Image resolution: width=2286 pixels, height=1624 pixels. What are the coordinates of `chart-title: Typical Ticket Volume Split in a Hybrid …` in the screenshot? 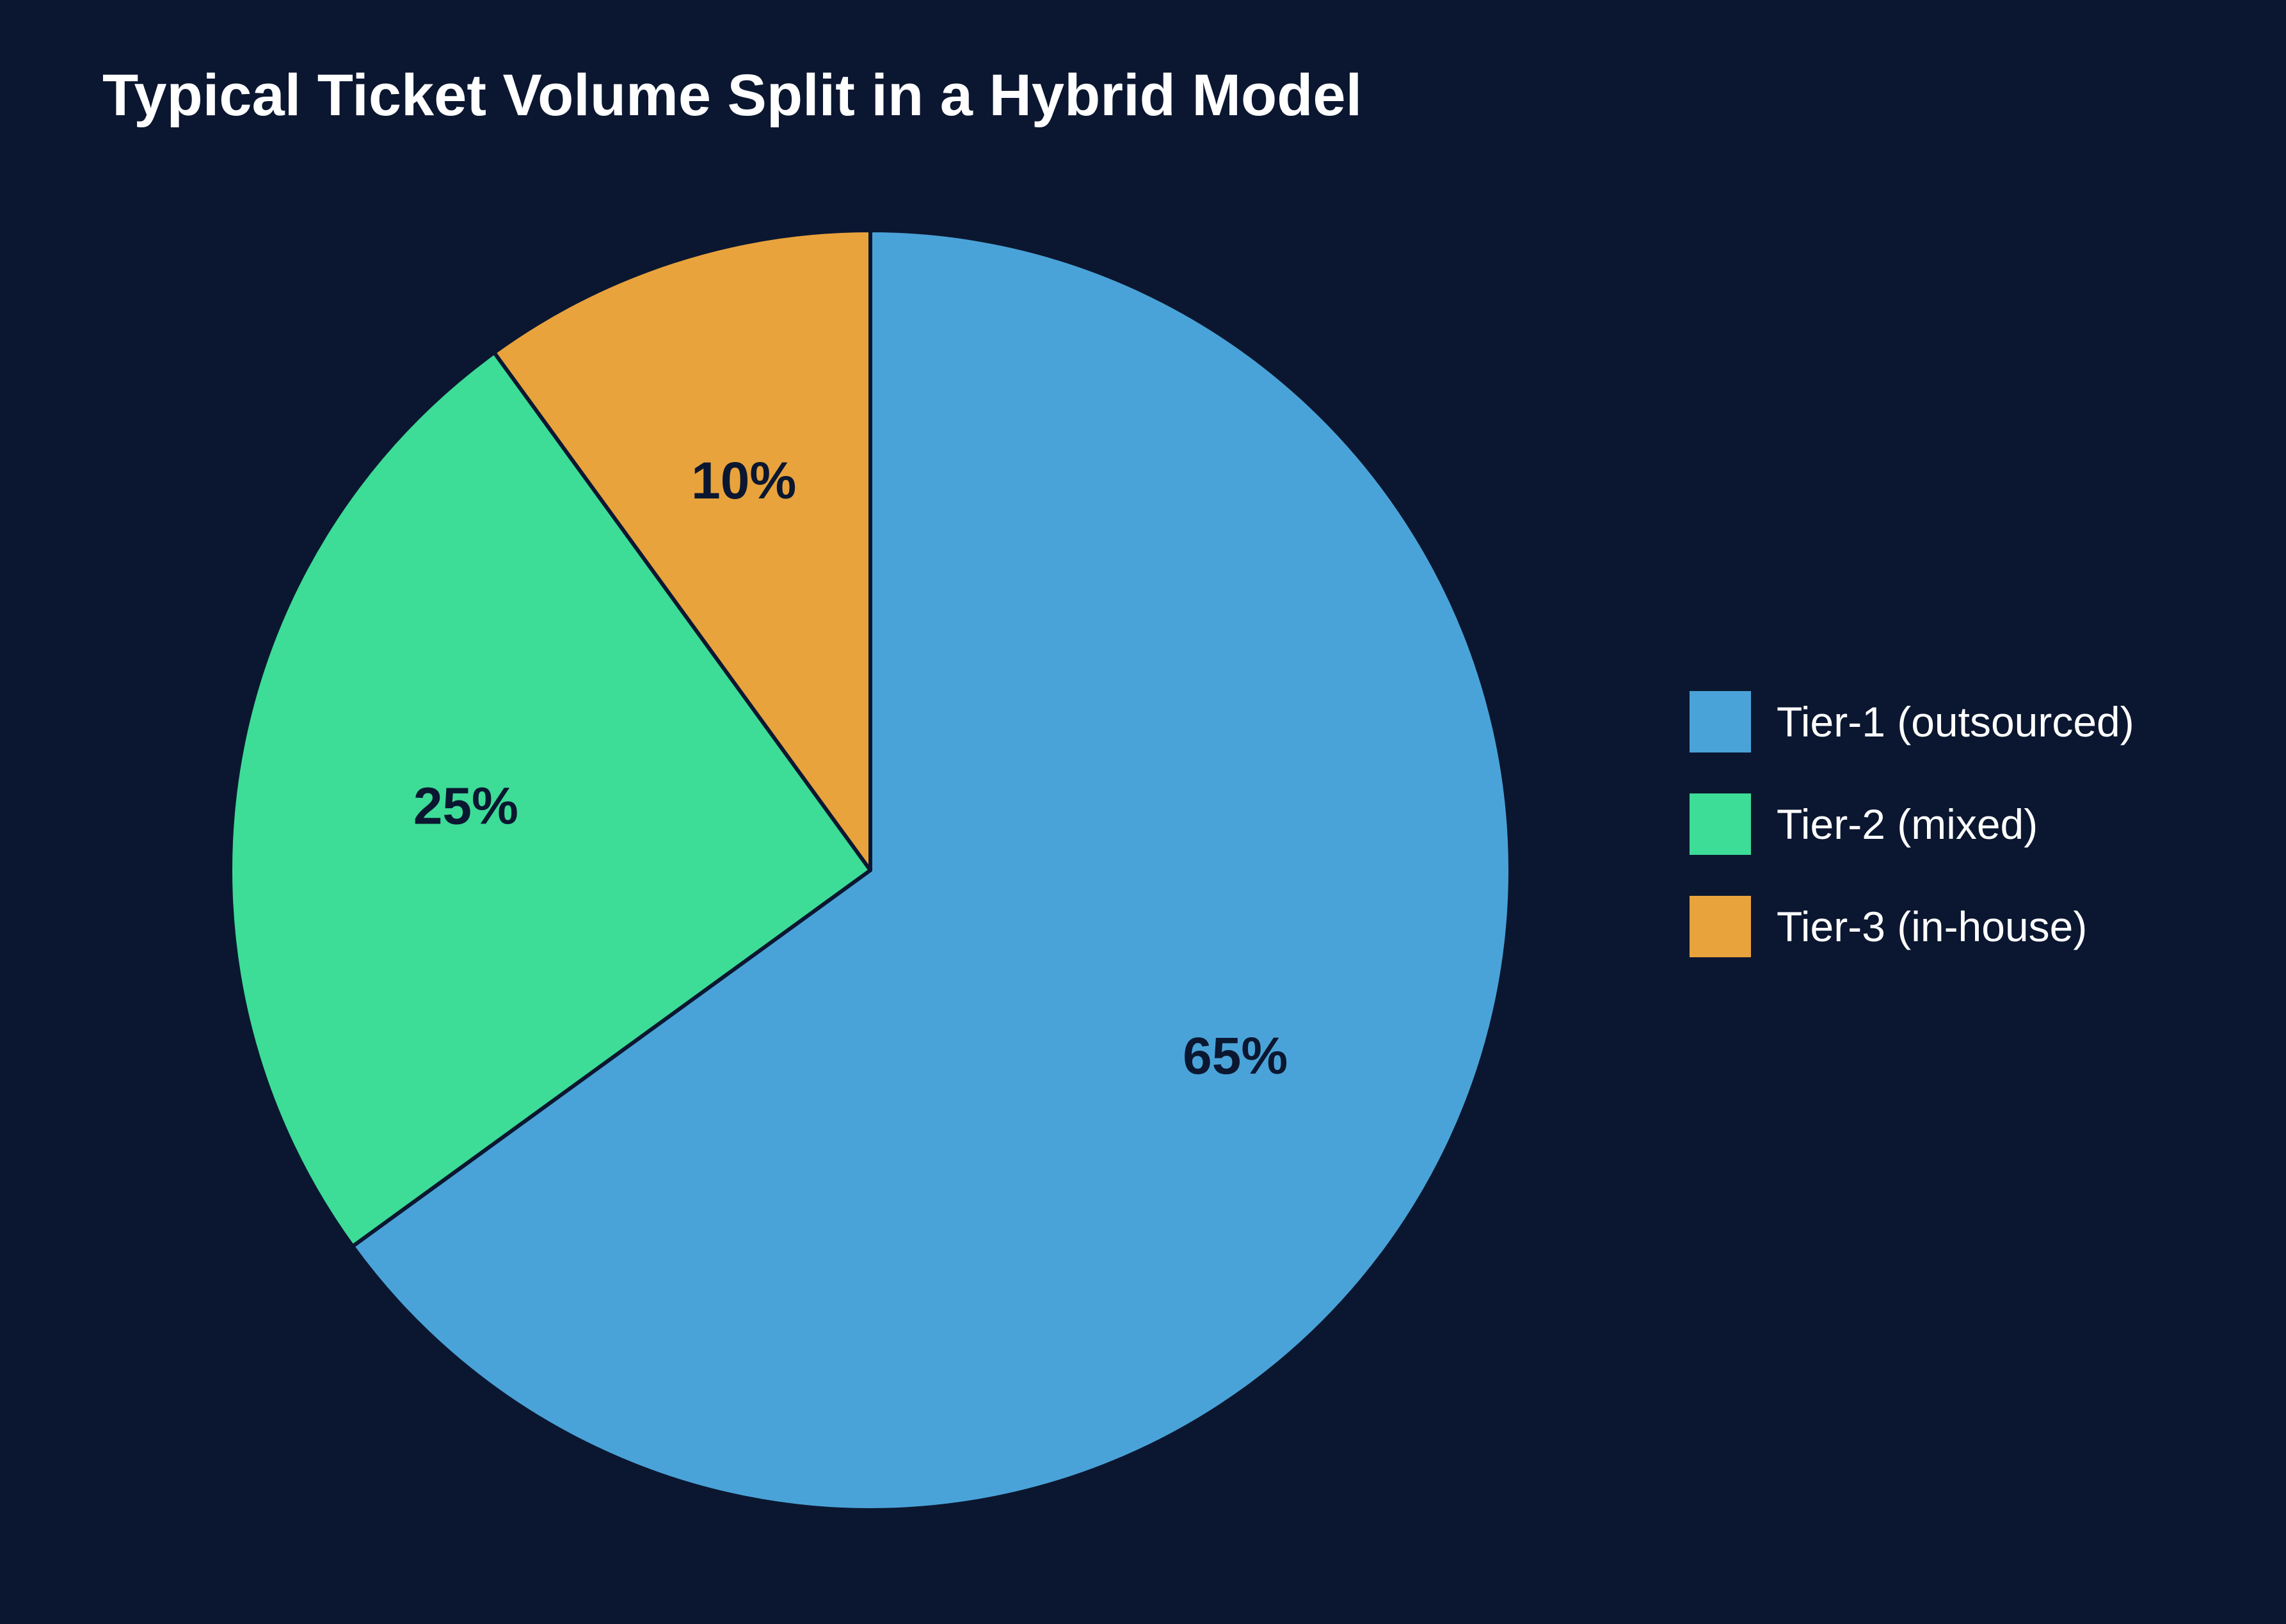 It's located at (732, 95).